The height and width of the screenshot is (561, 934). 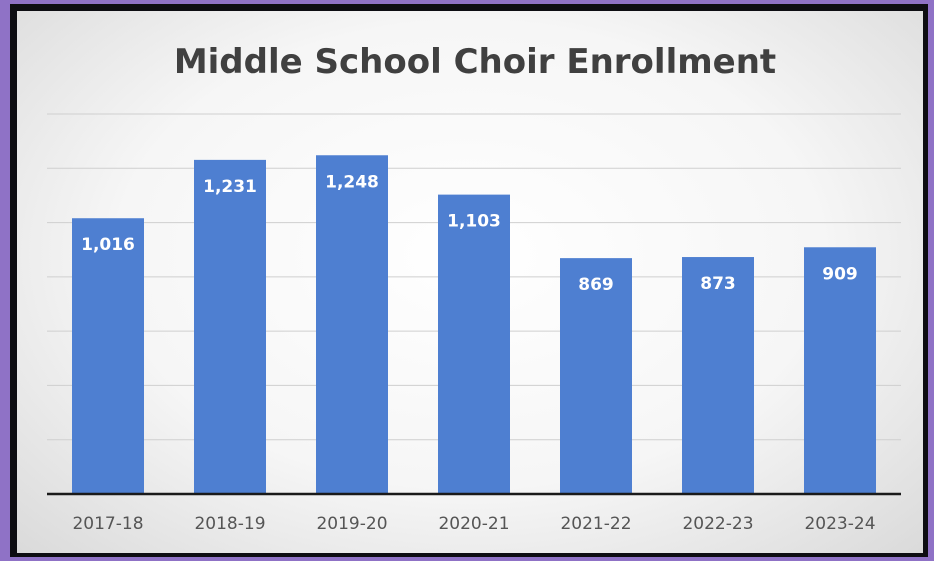 What do you see at coordinates (717, 524) in the screenshot?
I see `x-tick-label-2022-23: 2022-23` at bounding box center [717, 524].